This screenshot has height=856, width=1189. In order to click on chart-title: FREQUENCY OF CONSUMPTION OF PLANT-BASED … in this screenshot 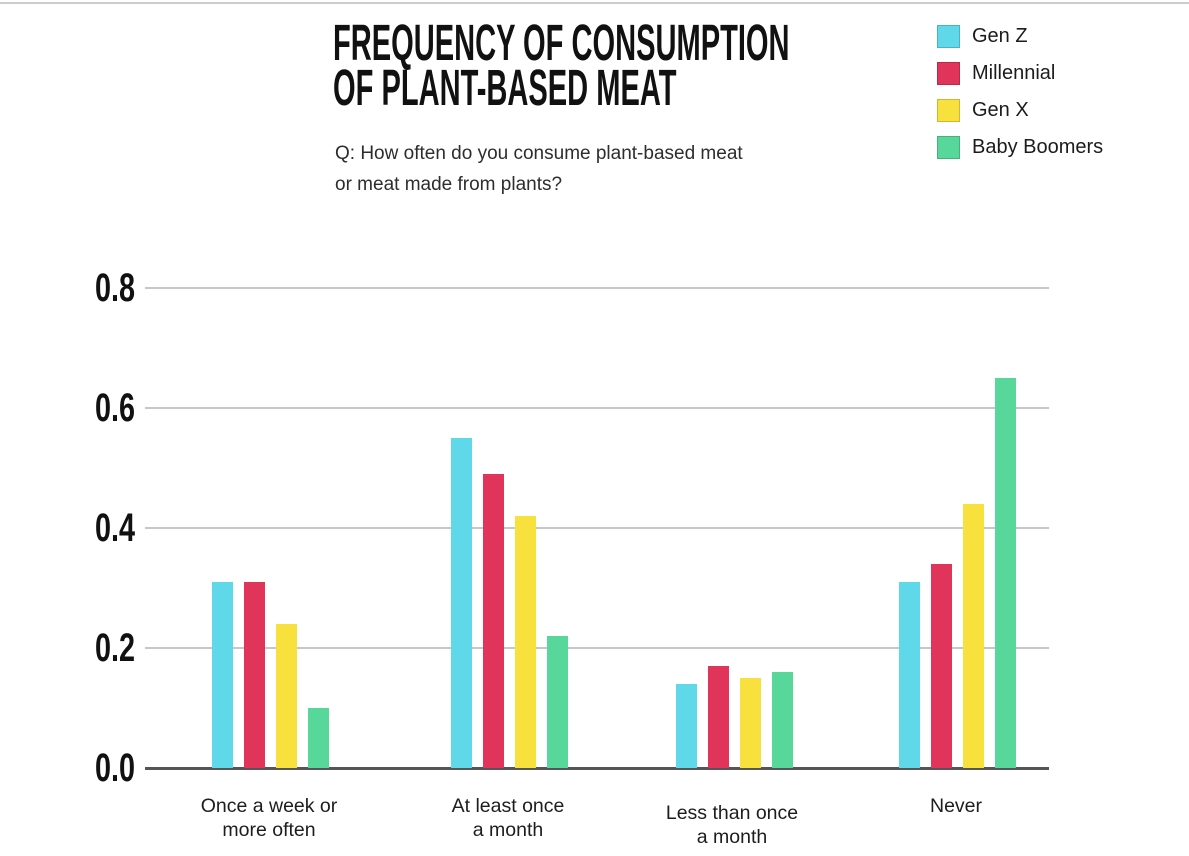, I will do `click(733, 65)`.